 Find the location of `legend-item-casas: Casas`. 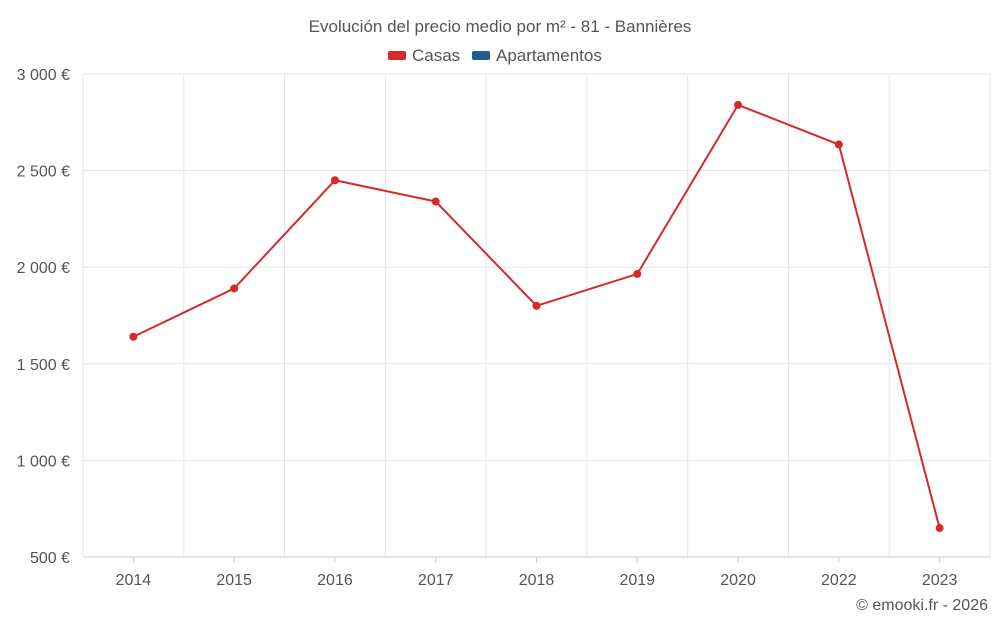

legend-item-casas: Casas is located at coordinates (424, 55).